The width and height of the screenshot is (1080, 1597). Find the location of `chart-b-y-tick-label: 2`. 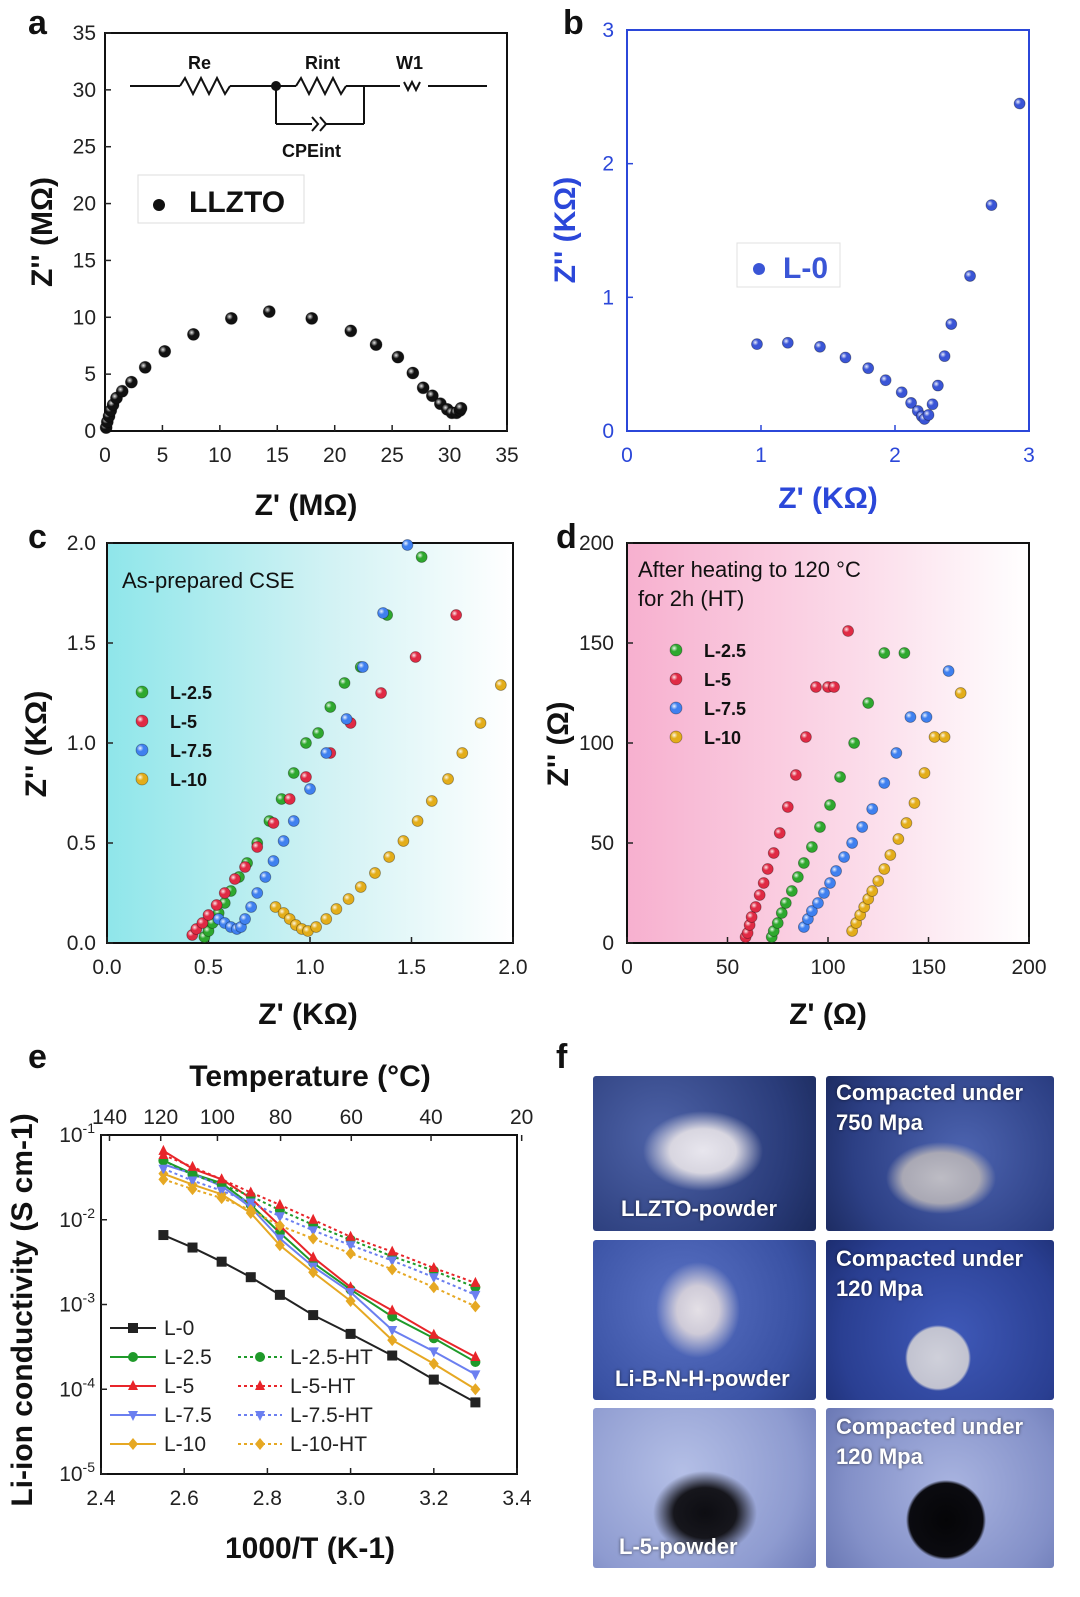

chart-b-y-tick-label: 2 is located at coordinates (608, 164).